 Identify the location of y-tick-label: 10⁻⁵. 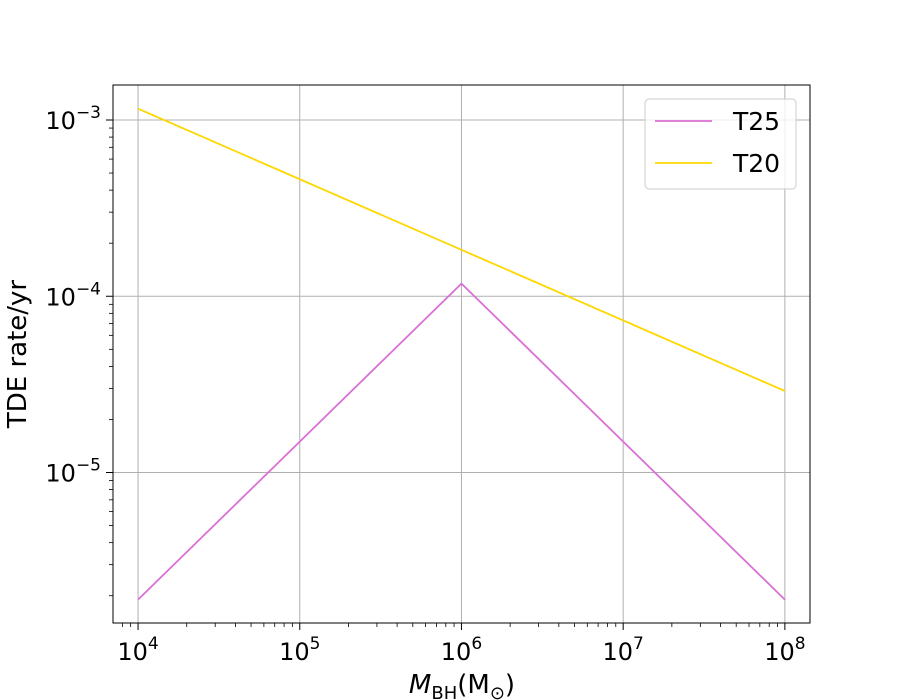
(73, 472).